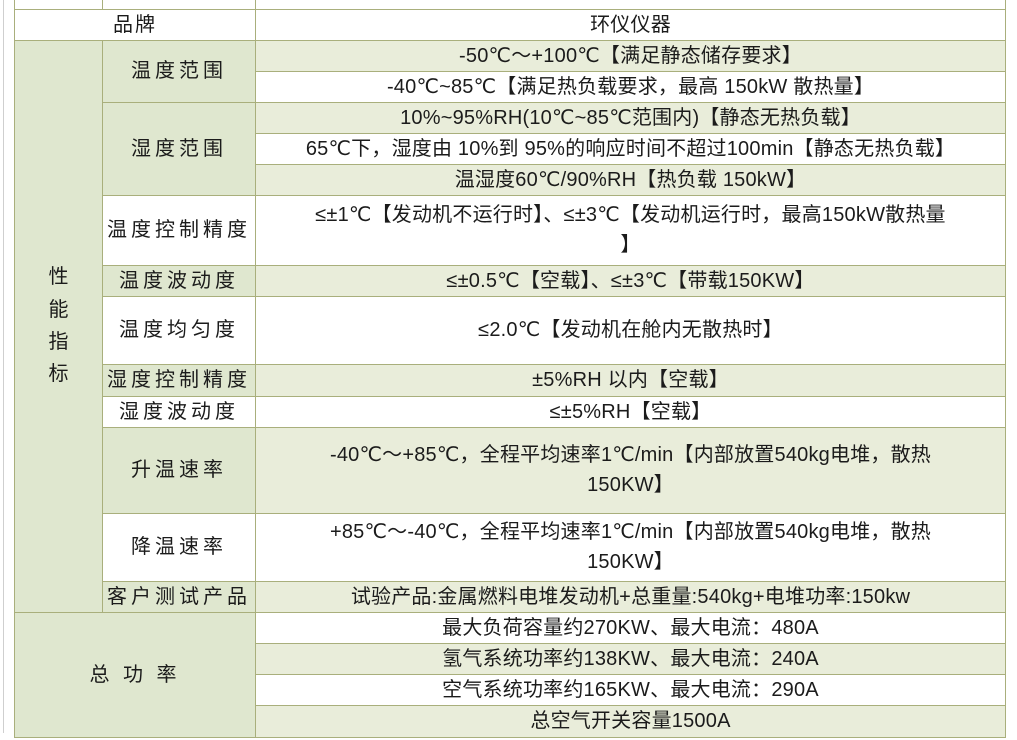 The image size is (1017, 740). I want to click on total-power-row-2: 氢气系统功率约138KW、最大电流：240A, so click(510, 658).